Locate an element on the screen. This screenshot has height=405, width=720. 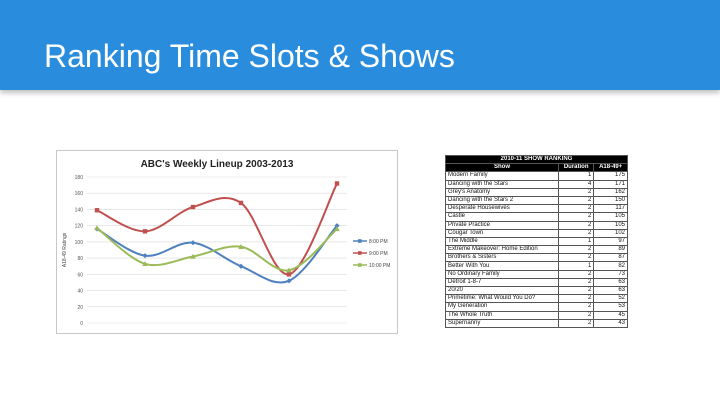
cell-show: The Whole Truth is located at coordinates (502, 315).